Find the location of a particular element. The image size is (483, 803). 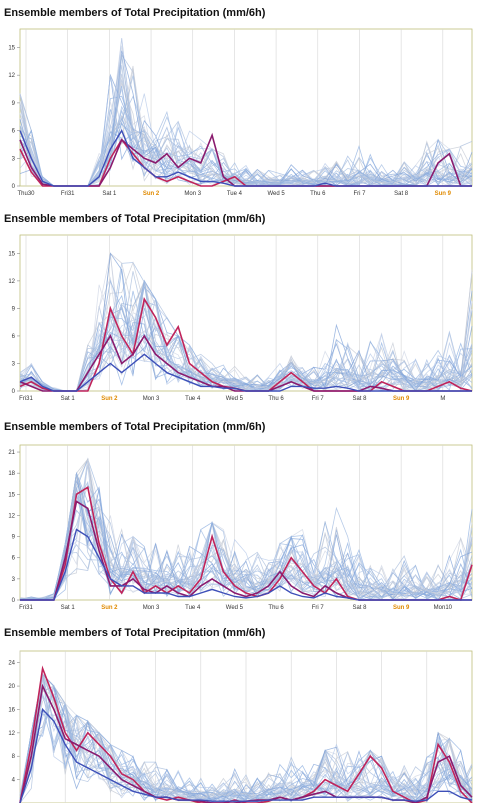

y-tick-label: 16 is located at coordinates (11, 710).